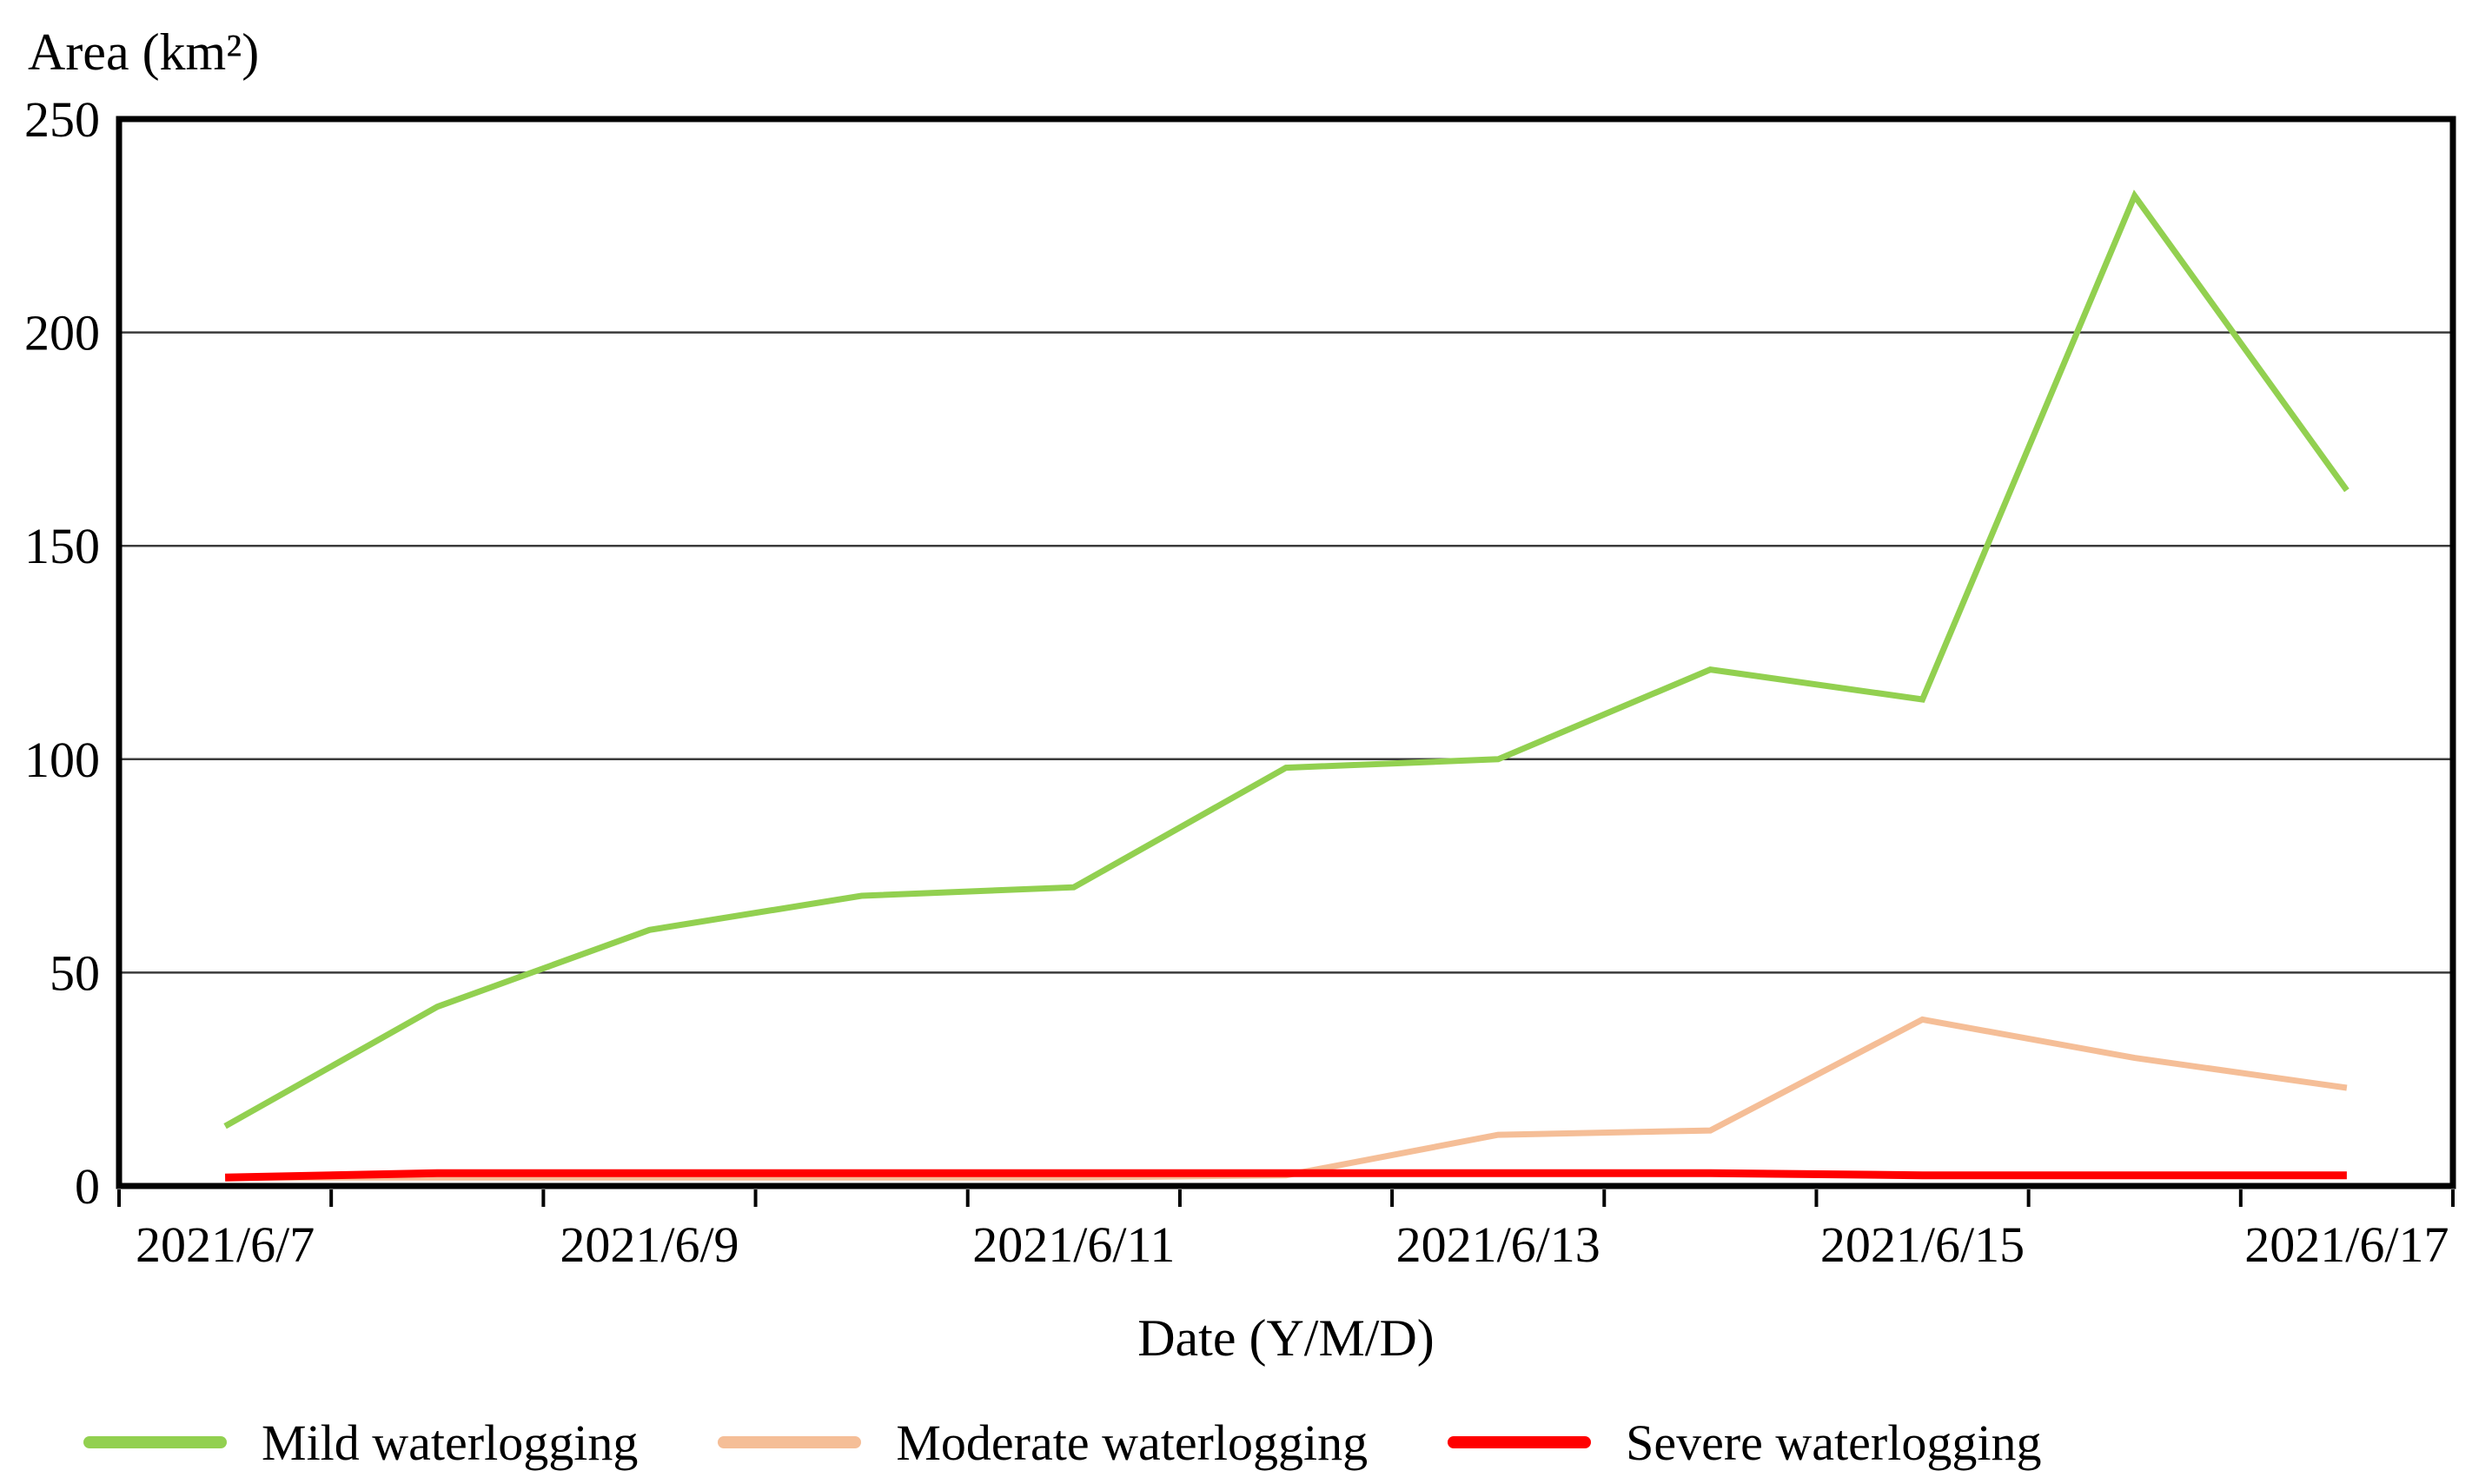 The image size is (2492, 1484). What do you see at coordinates (1073, 1244) in the screenshot?
I see `x-tick-label: 2021/6/11` at bounding box center [1073, 1244].